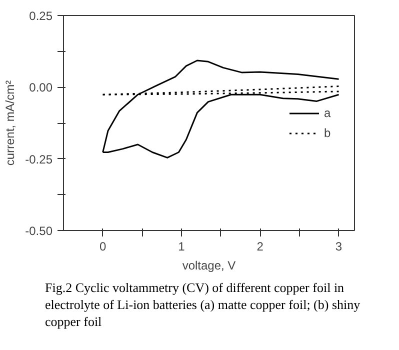 The height and width of the screenshot is (350, 399). Describe the element at coordinates (182, 247) in the screenshot. I see `x-tick-label: 1` at that location.